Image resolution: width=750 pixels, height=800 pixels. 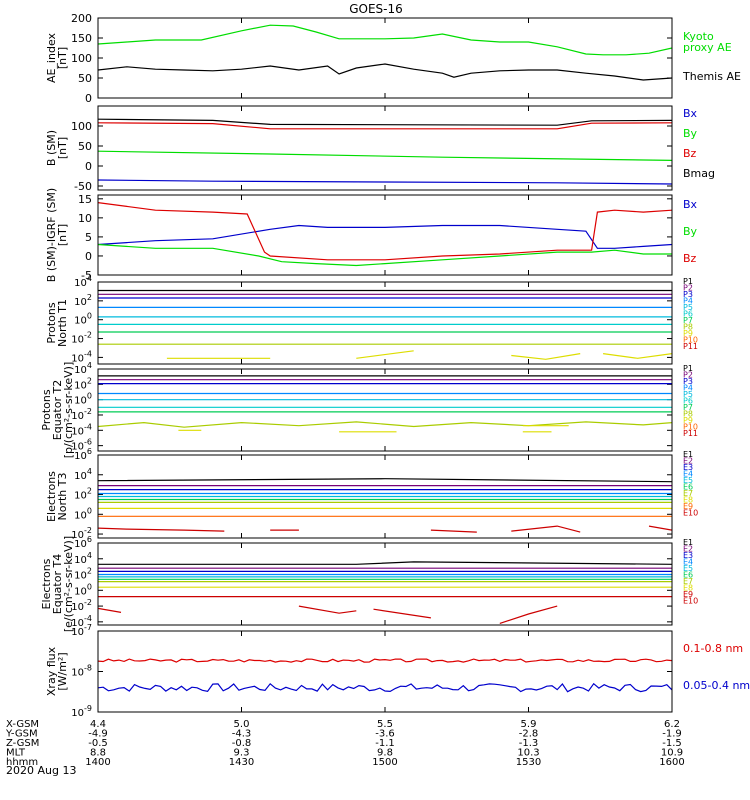 I want to click on legend-entry: E2, so click(x=688, y=461).